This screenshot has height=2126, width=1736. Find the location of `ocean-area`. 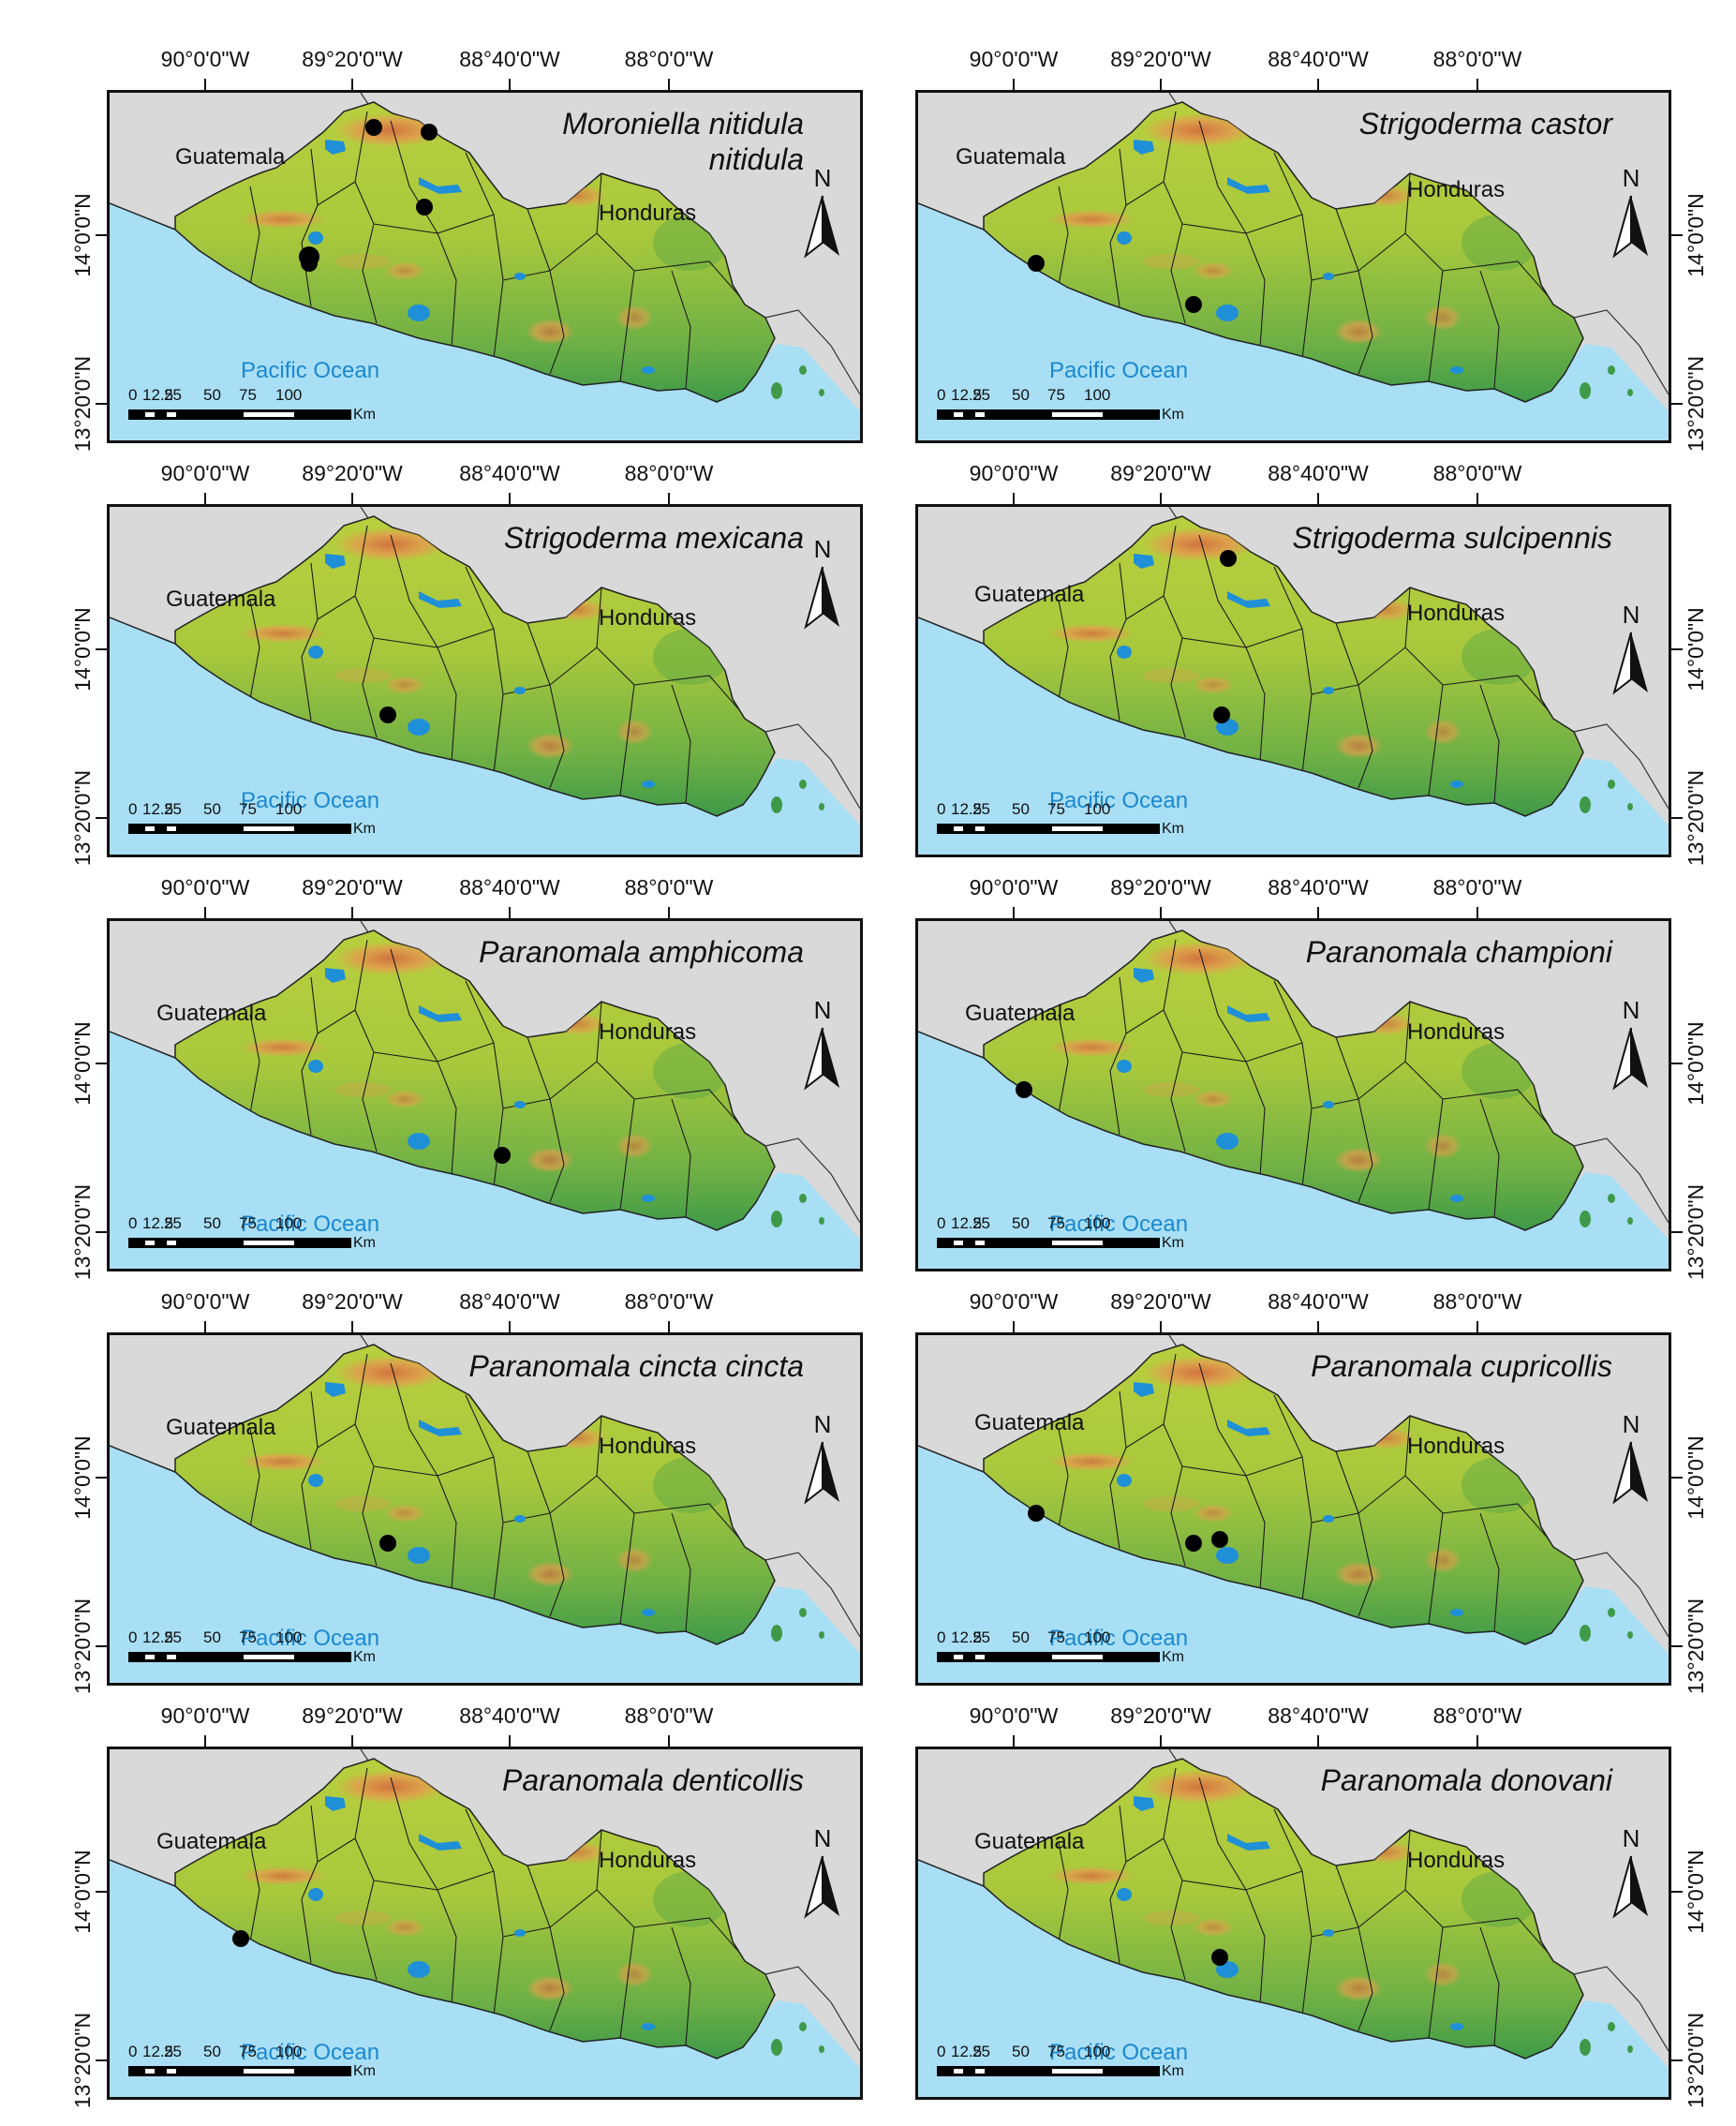

ocean-area is located at coordinates (1294, 1978).